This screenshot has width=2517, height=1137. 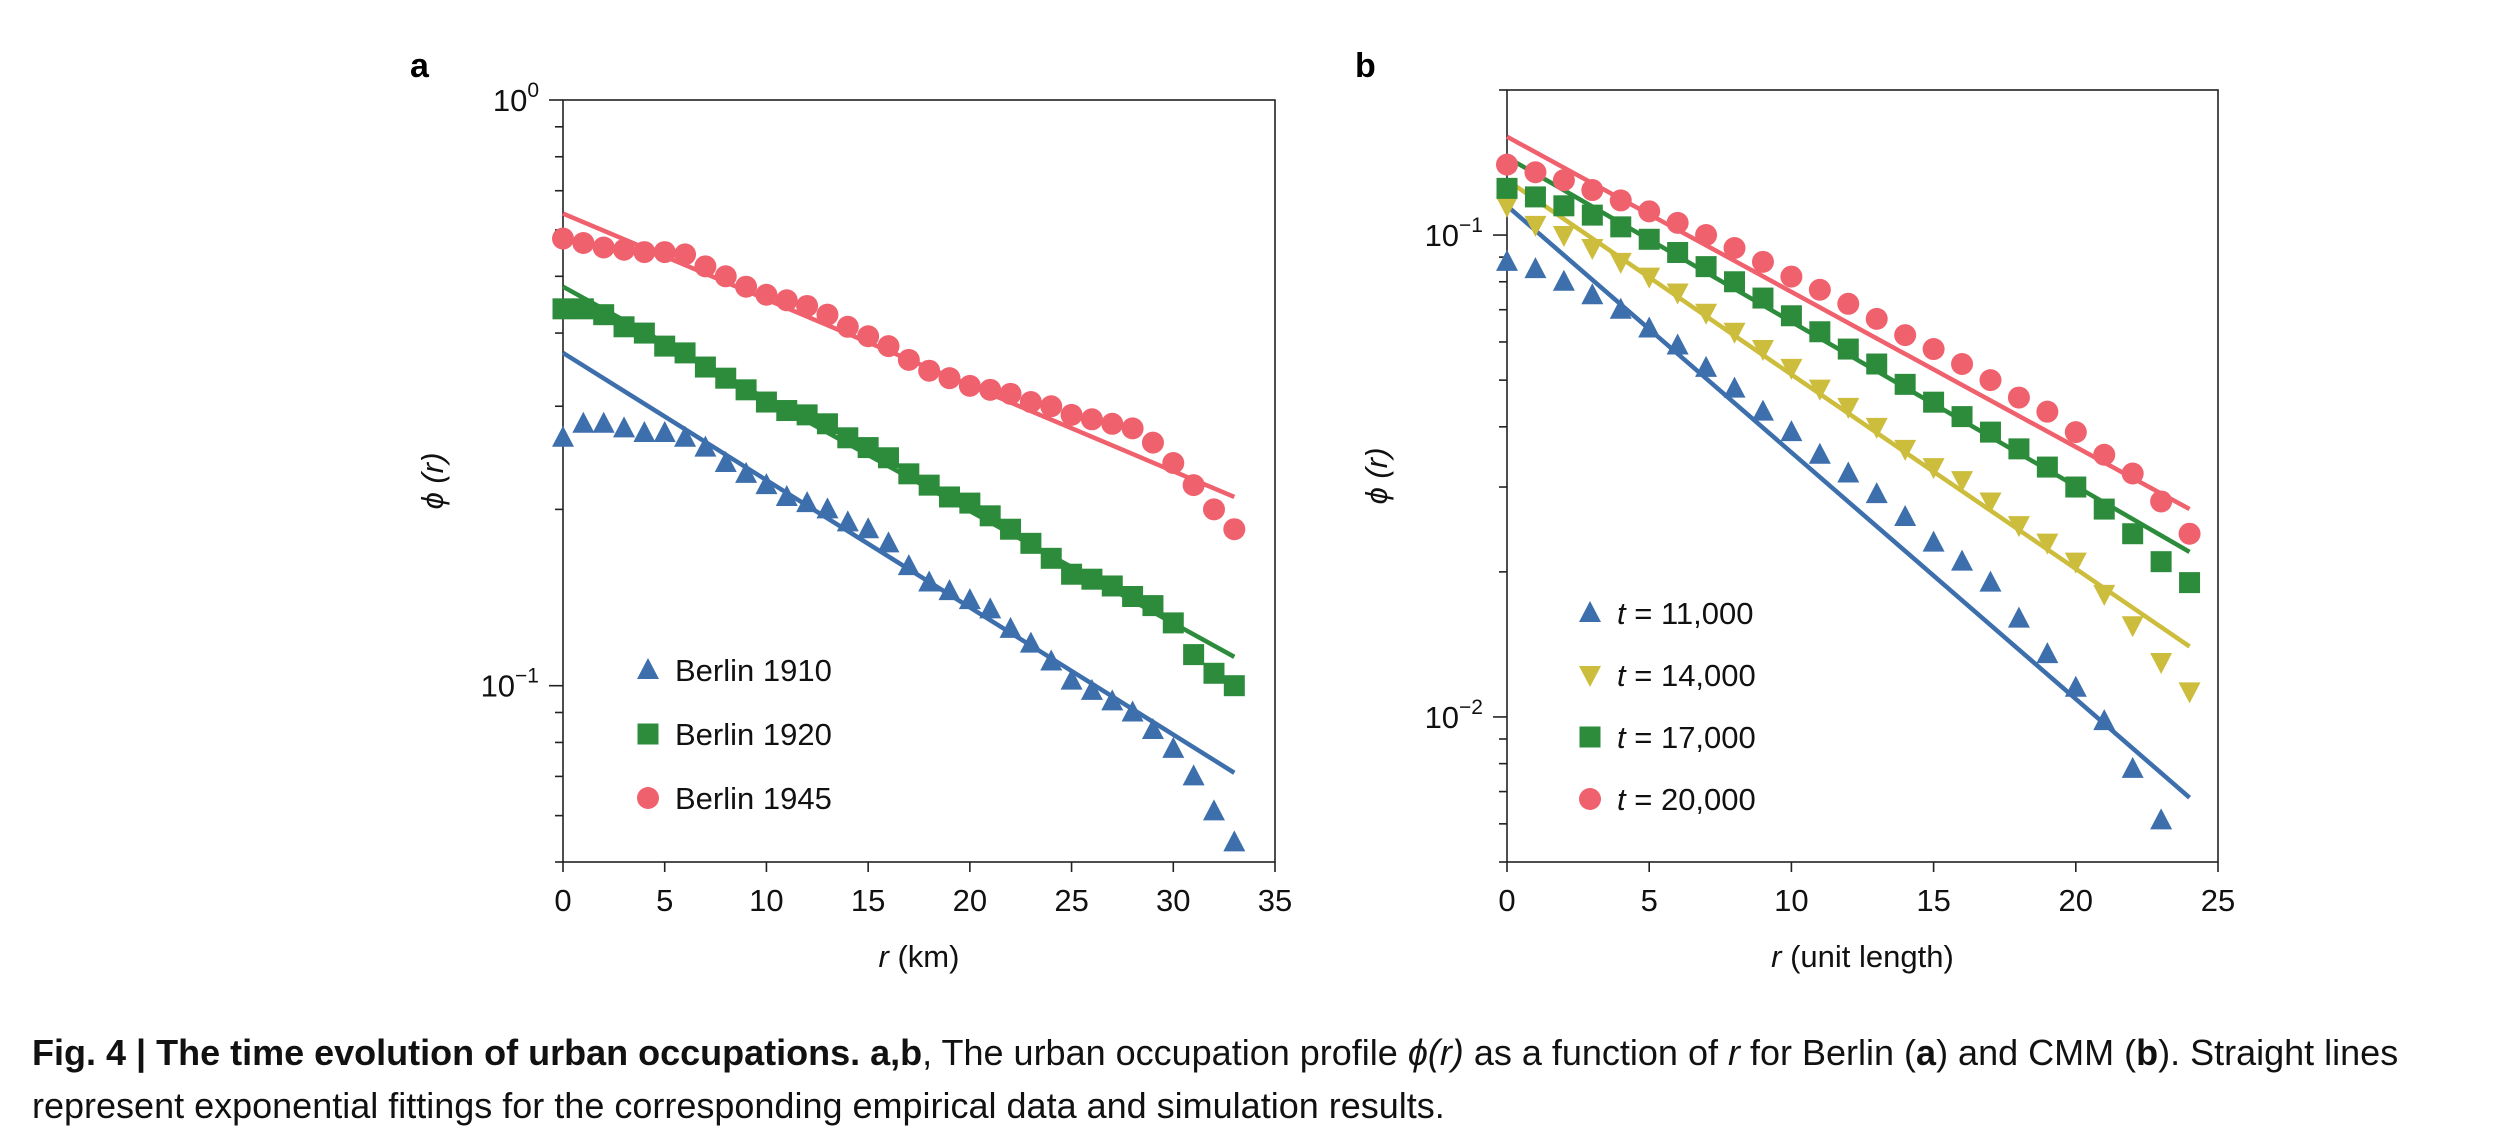 I want to click on y-tick-label: 10⁰, so click(x=516, y=98).